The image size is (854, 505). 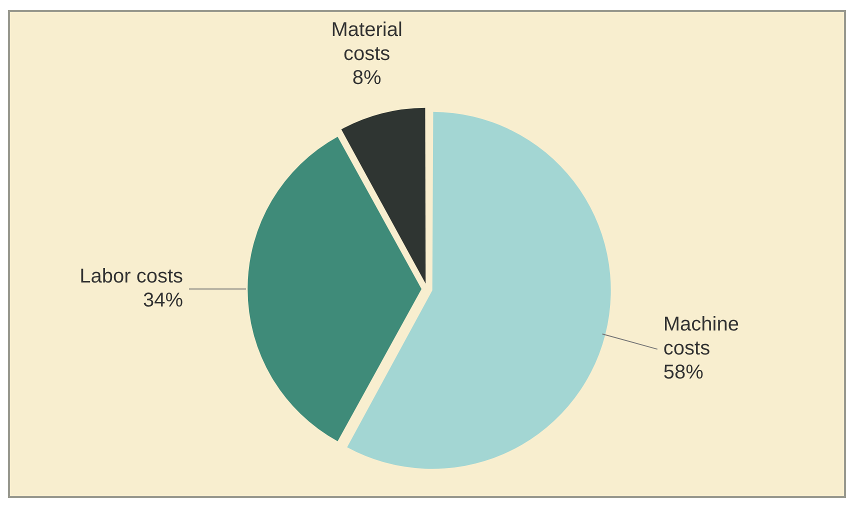 I want to click on data-label: 8%, so click(x=367, y=78).